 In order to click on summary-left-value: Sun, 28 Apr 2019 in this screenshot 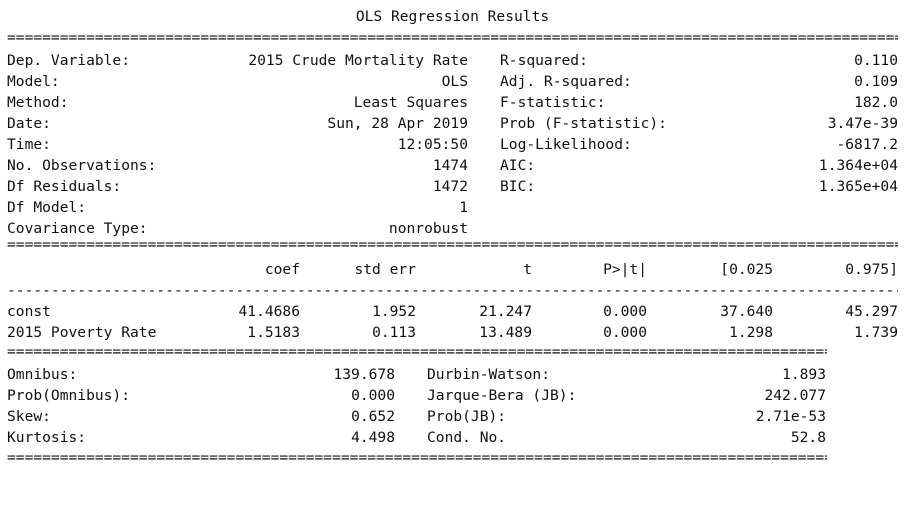, I will do `click(397, 123)`.